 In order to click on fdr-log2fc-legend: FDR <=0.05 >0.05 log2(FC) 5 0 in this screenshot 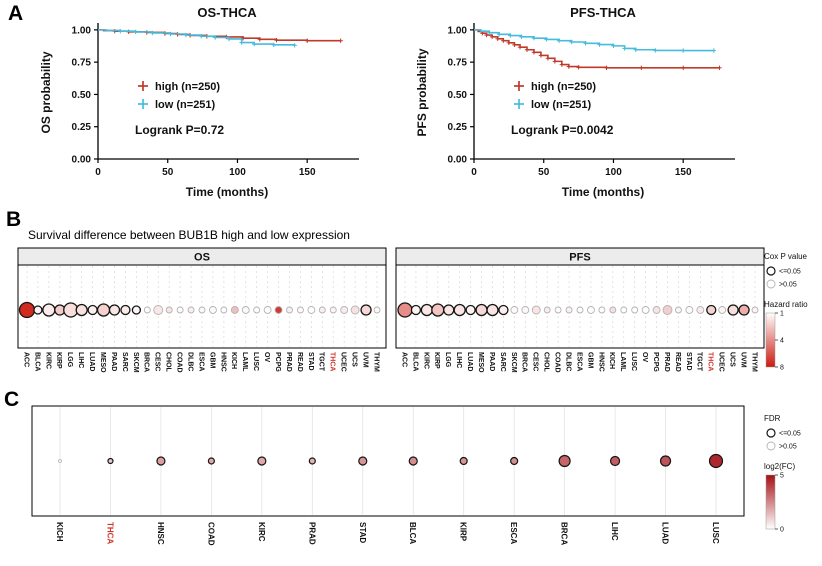, I will do `click(782, 474)`.